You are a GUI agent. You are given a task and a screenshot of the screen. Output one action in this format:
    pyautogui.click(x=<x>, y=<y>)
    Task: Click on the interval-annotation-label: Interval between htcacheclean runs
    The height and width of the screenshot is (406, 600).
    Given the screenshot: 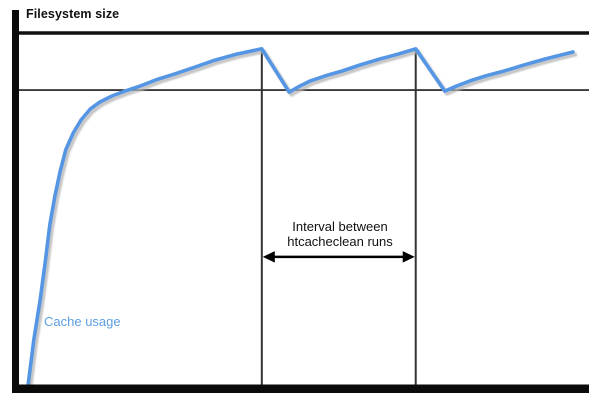 What is the action you would take?
    pyautogui.click(x=340, y=234)
    